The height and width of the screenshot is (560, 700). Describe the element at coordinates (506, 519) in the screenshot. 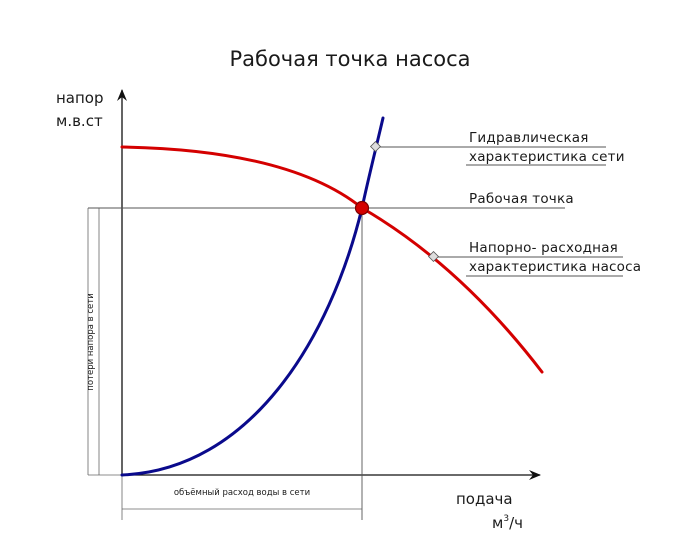

I see `x-axis-unit-sup: 3` at that location.